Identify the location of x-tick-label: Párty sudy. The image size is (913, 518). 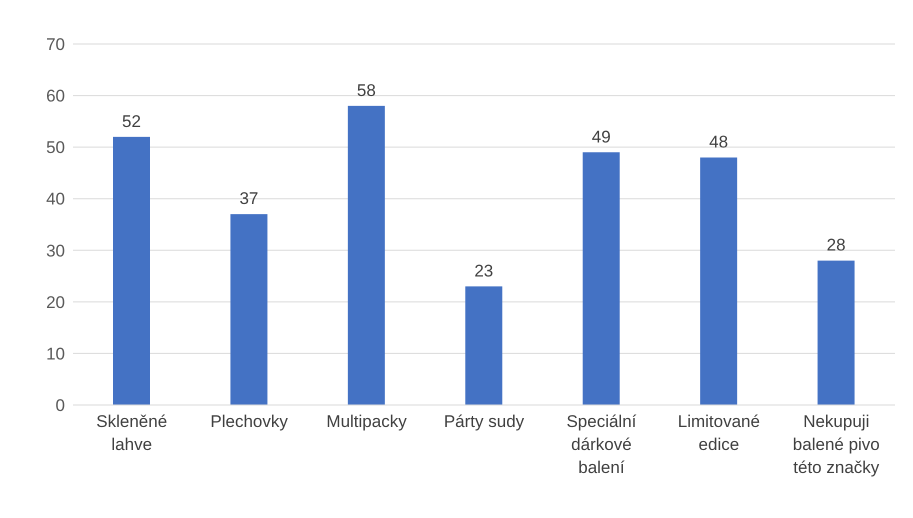
(484, 421).